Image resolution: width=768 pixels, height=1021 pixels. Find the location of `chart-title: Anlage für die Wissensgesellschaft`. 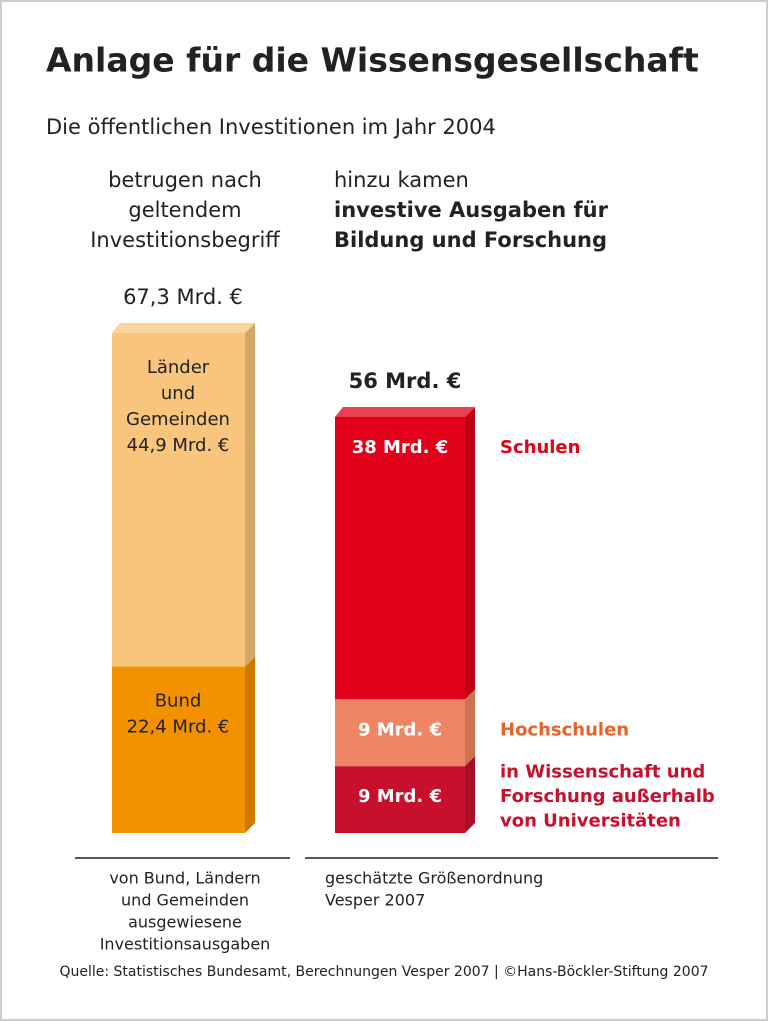

chart-title: Anlage für die Wissensgesellschaft is located at coordinates (372, 60).